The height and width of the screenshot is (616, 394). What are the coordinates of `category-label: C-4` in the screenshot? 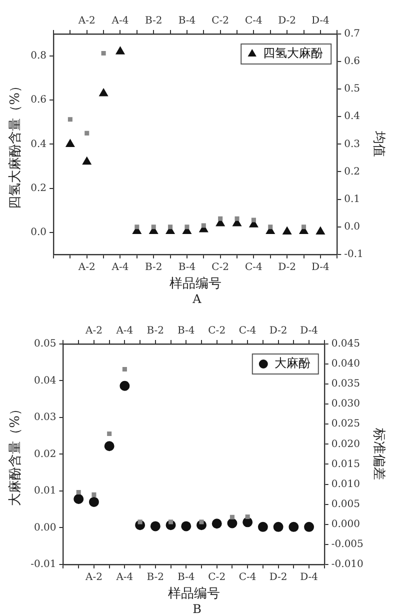 It's located at (253, 267).